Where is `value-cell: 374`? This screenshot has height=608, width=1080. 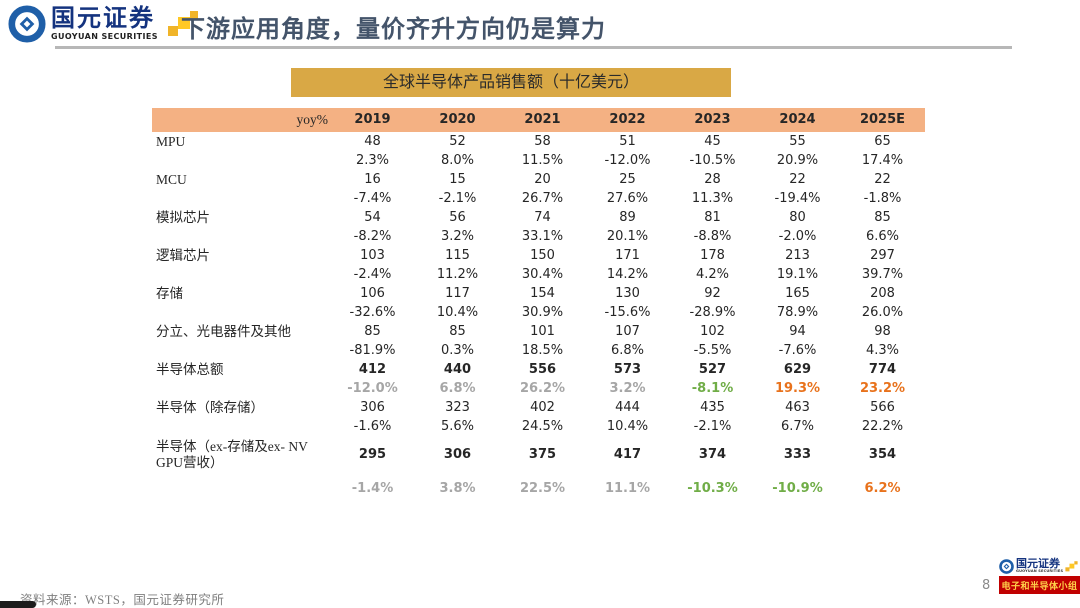
value-cell: 374 is located at coordinates (712, 454).